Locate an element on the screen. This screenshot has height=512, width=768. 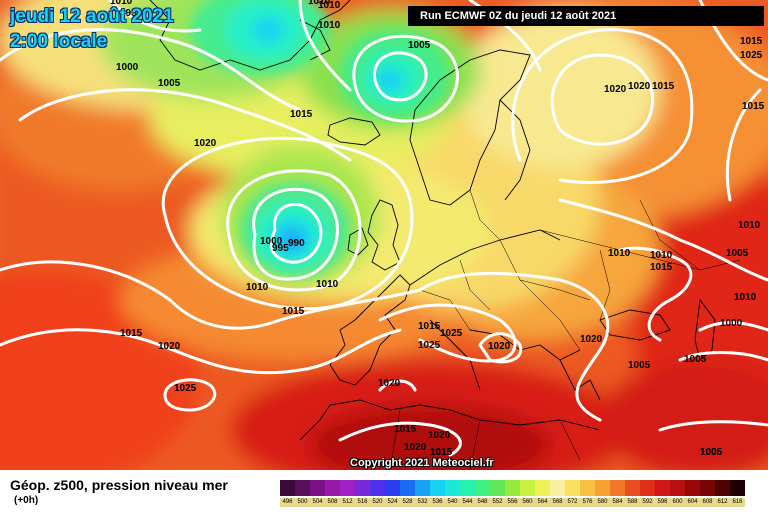
color-scale-label: 556 is located at coordinates (512, 502).